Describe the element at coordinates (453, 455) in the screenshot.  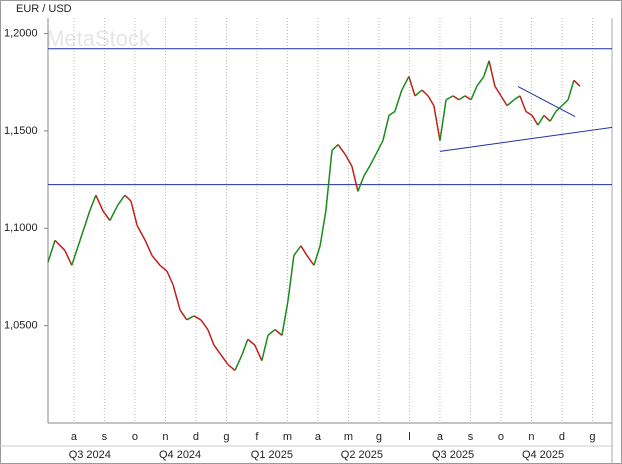
I see `quarter-label: Q3 2025` at that location.